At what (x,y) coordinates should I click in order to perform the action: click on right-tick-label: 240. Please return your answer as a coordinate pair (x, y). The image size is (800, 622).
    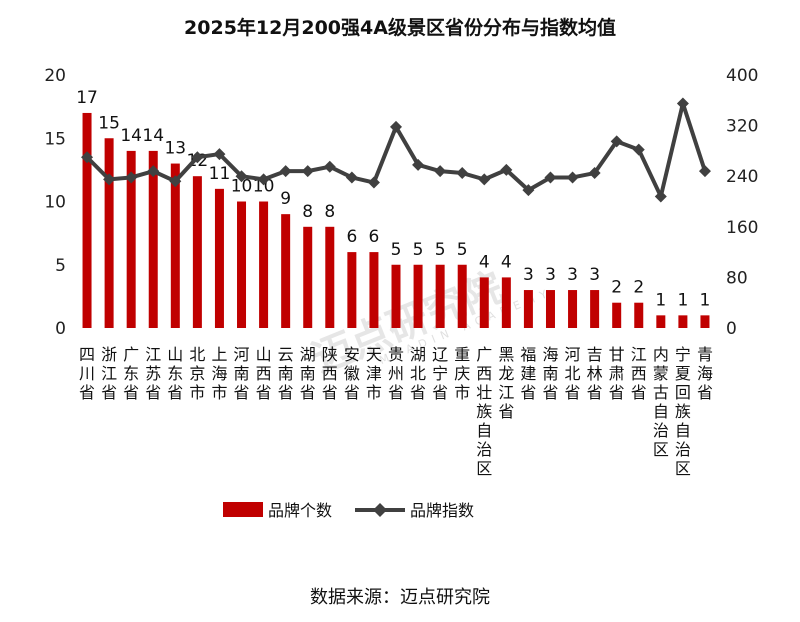
    Looking at the image, I should click on (742, 177).